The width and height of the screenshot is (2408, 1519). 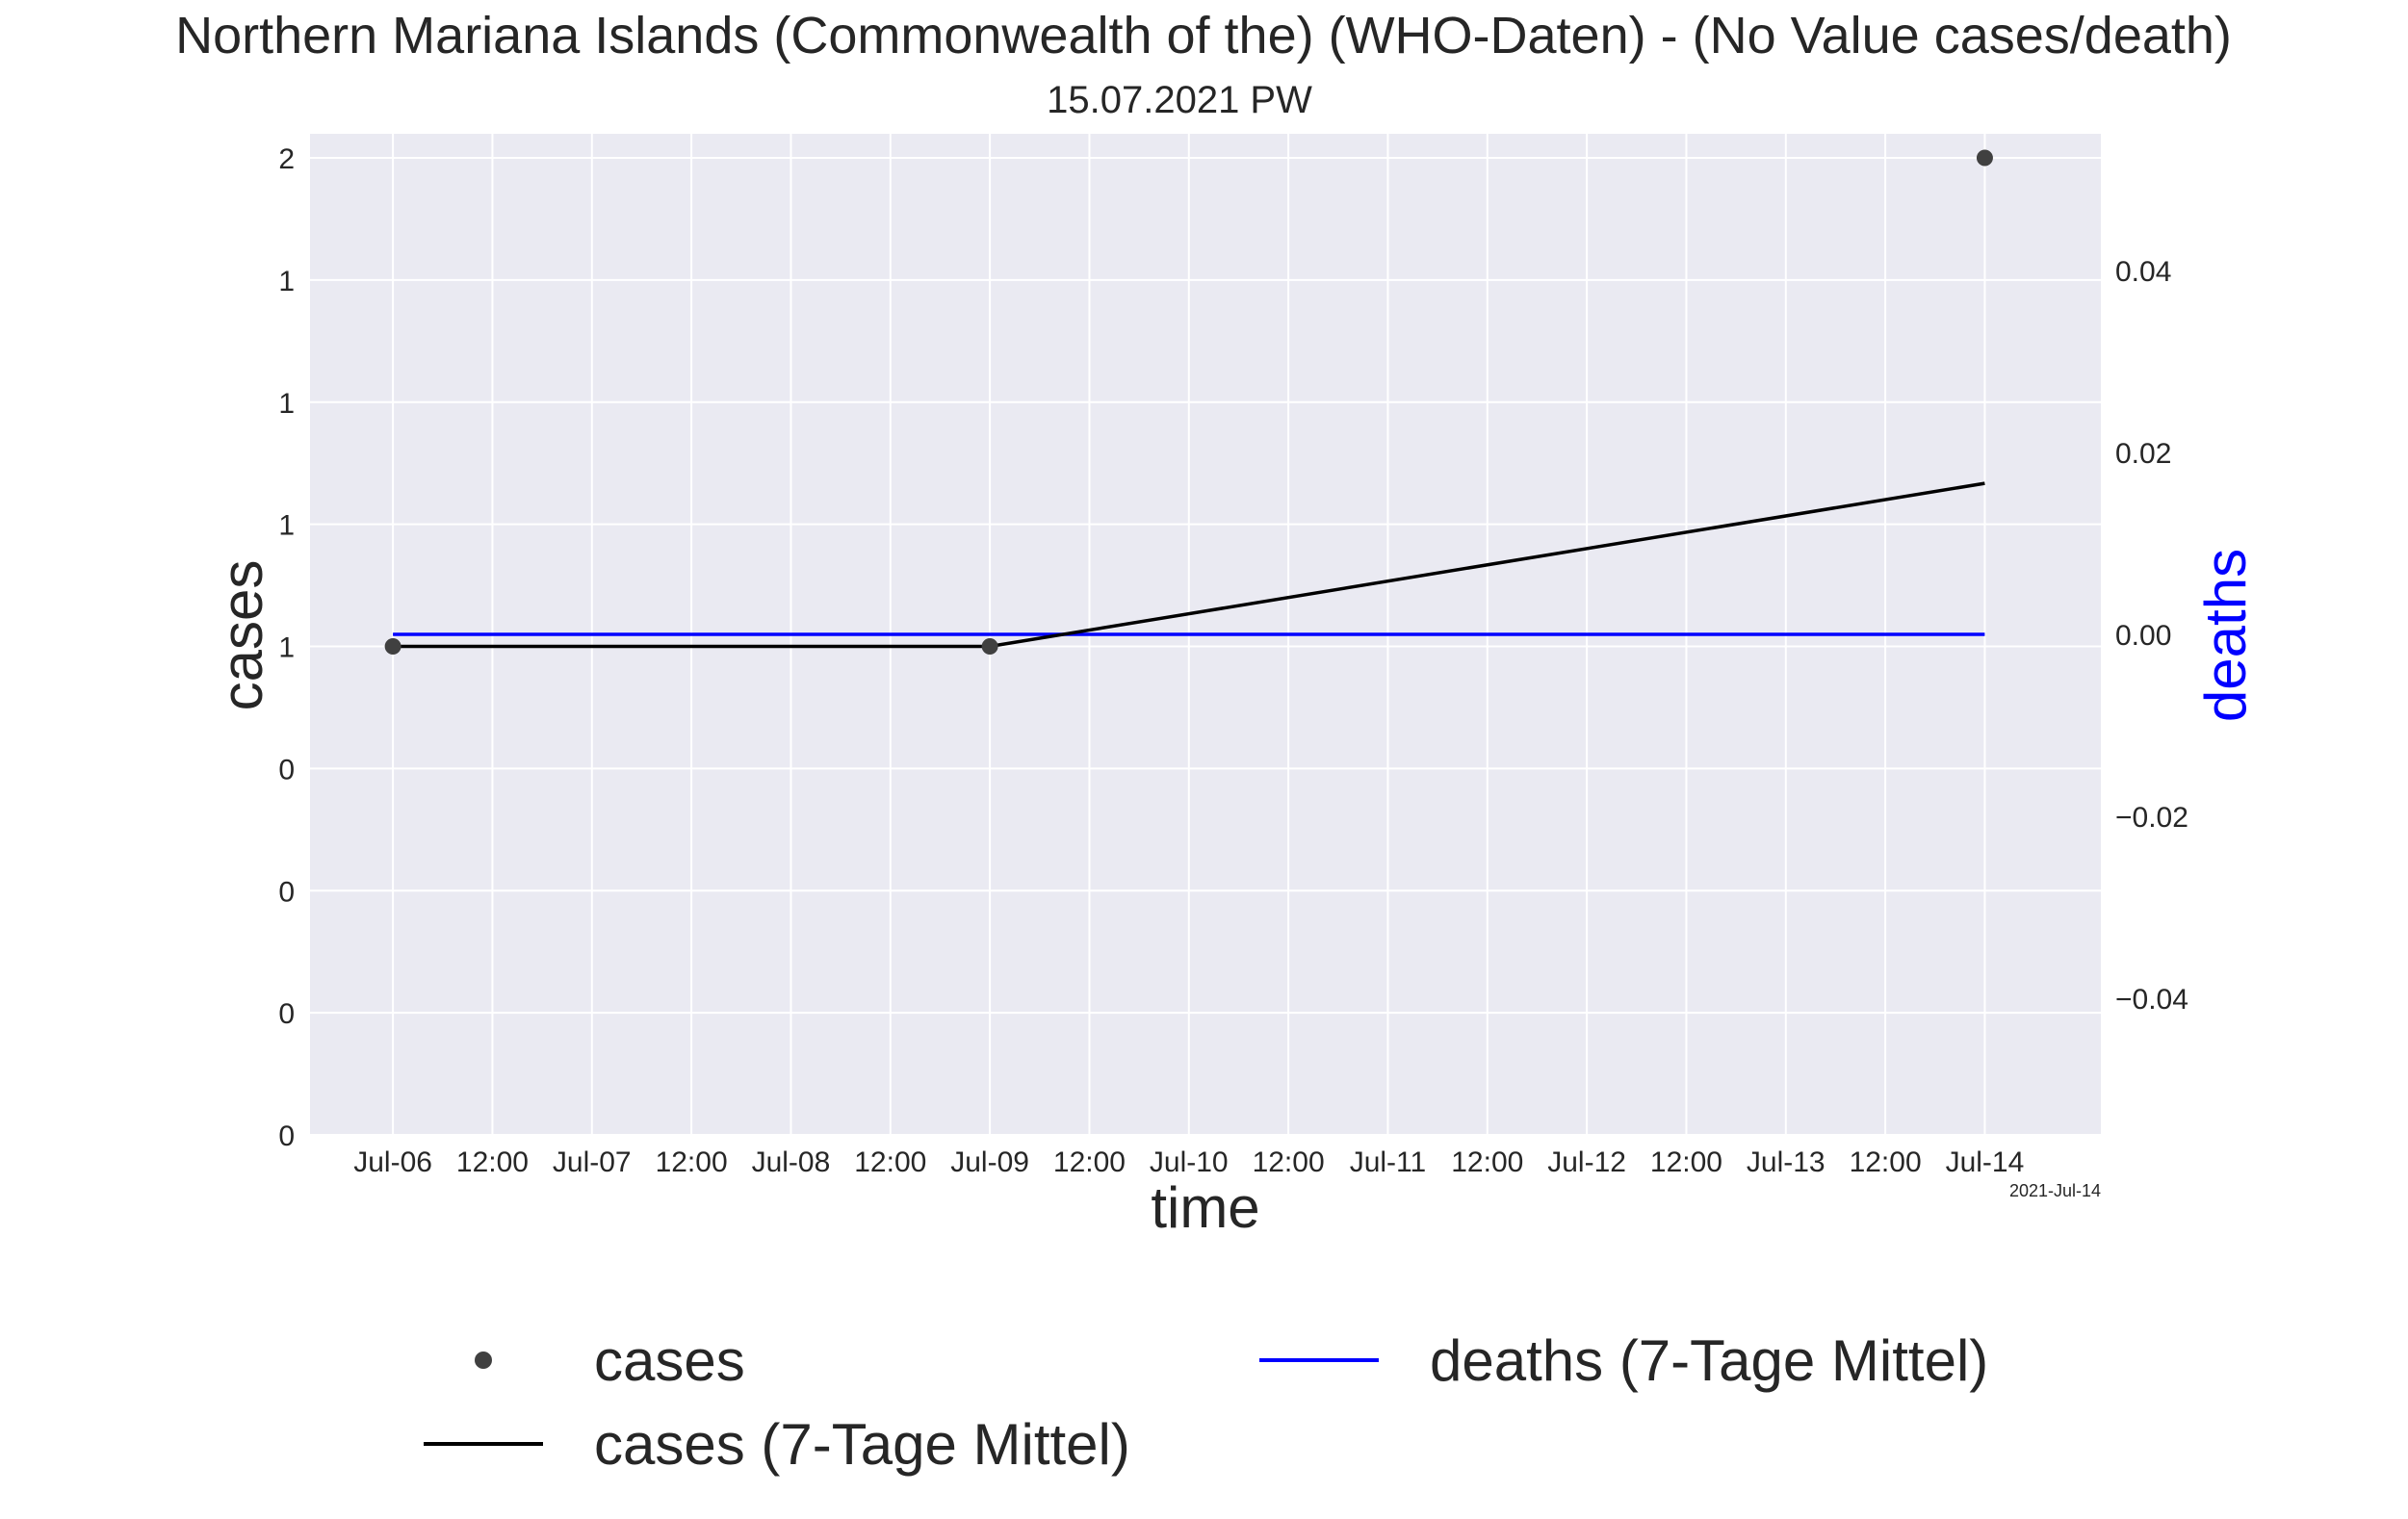 I want to click on y-tick-label-right: 0.00, so click(x=2143, y=636).